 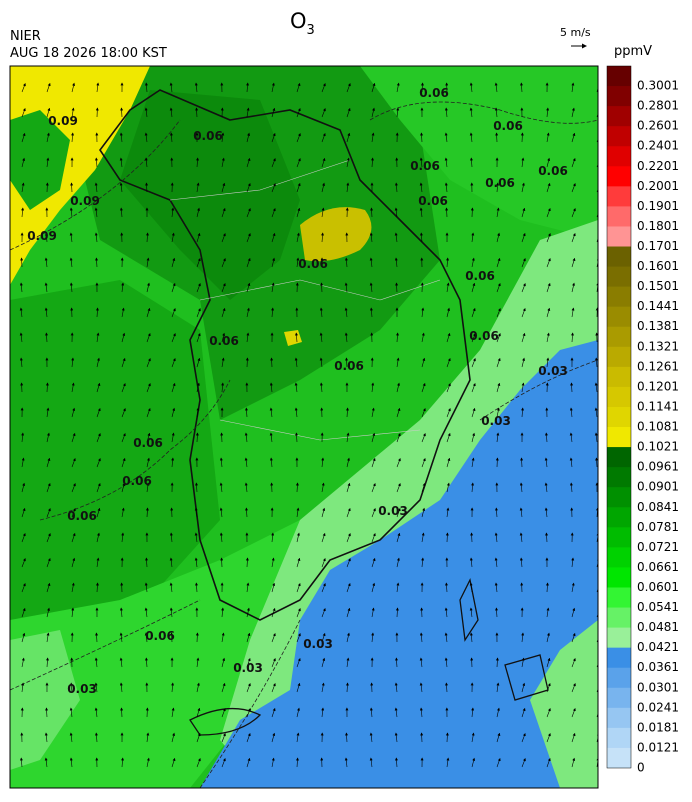 What do you see at coordinates (658, 547) in the screenshot?
I see `legend-label: 0.0721` at bounding box center [658, 547].